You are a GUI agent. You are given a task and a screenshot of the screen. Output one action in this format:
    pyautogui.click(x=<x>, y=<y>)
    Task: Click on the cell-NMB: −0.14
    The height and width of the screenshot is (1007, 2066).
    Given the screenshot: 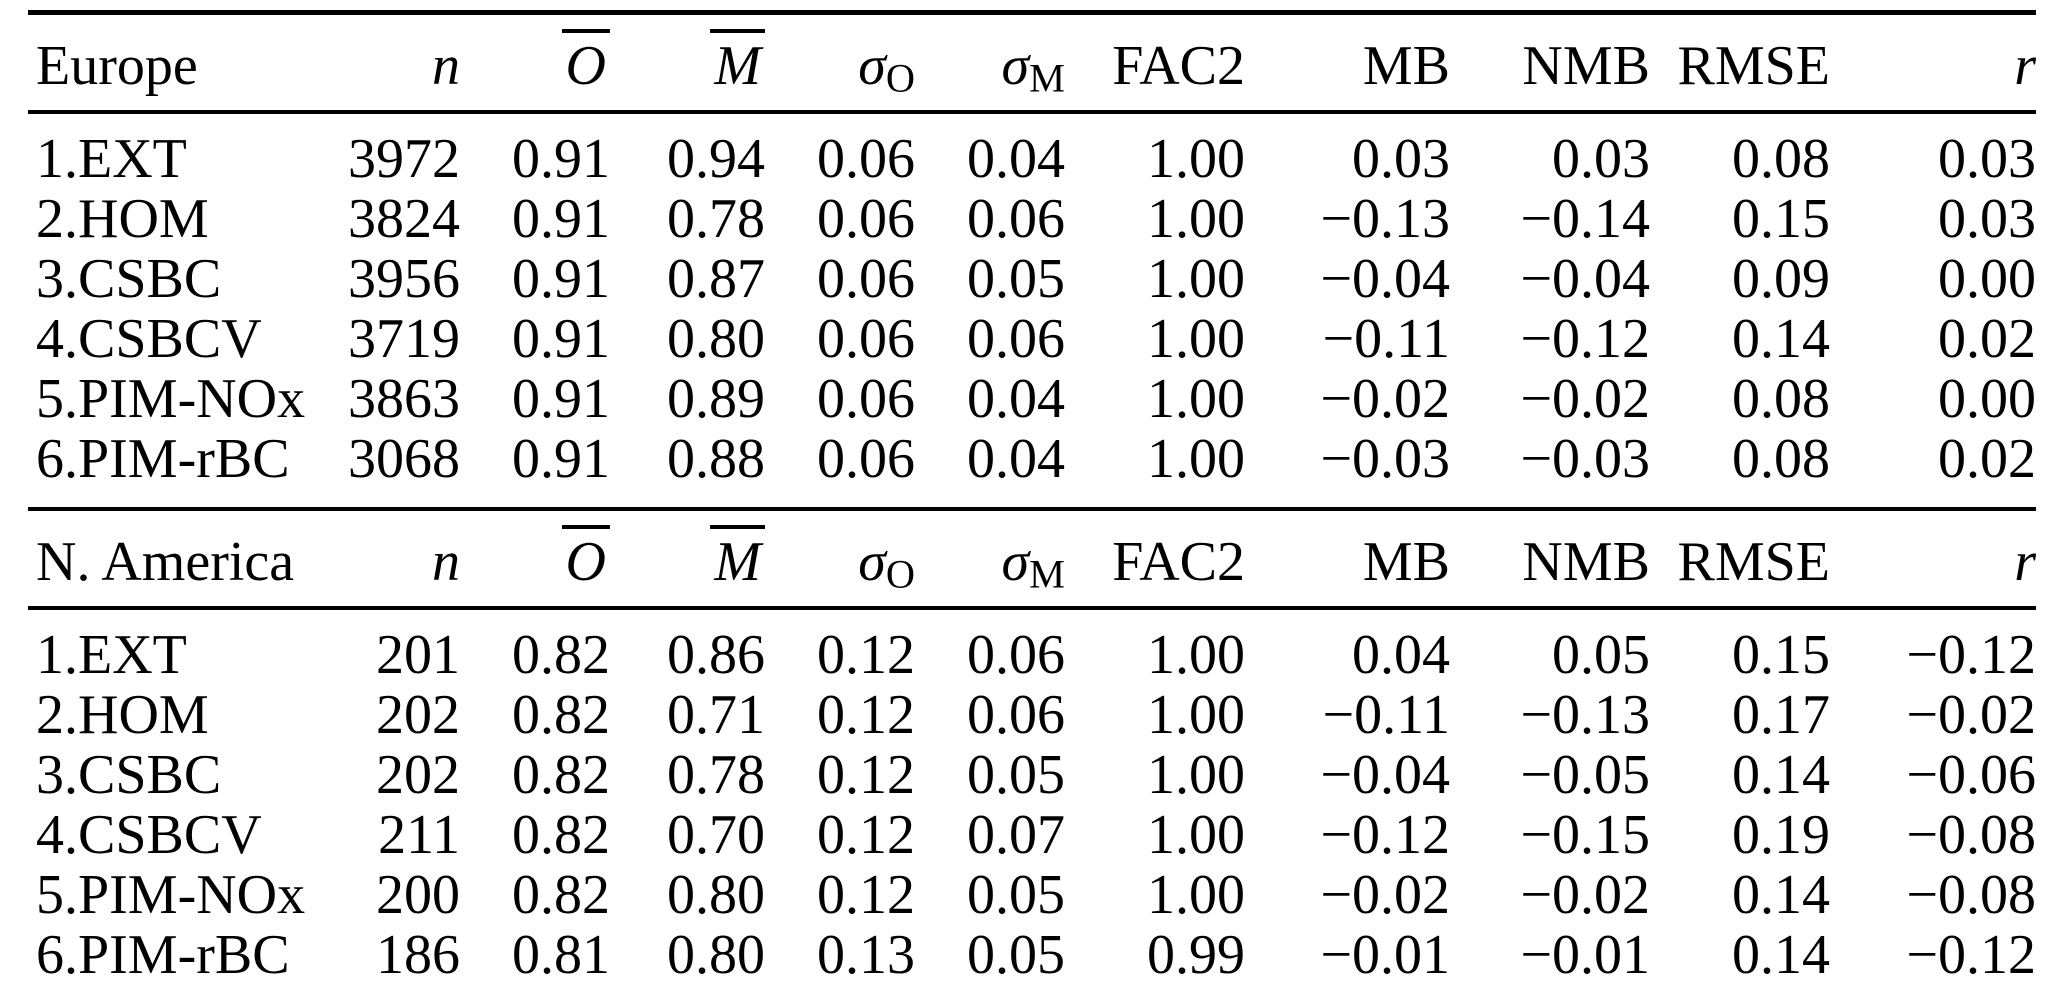 What is the action you would take?
    pyautogui.click(x=1585, y=219)
    